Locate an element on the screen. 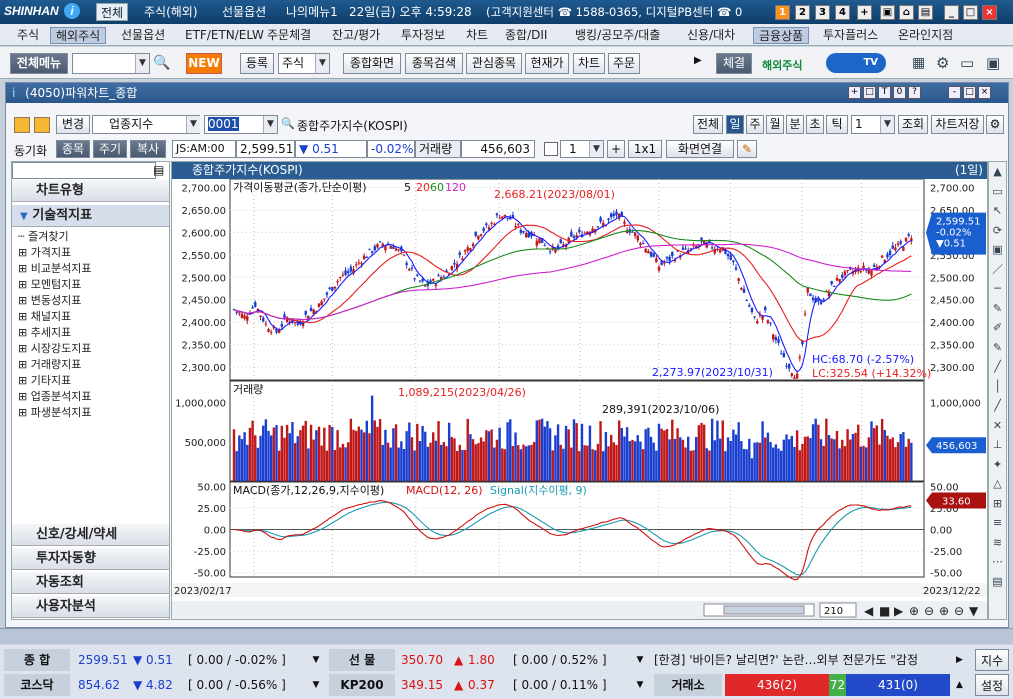 The image size is (1013, 699). section-auto: 자동조회 is located at coordinates (90, 583).